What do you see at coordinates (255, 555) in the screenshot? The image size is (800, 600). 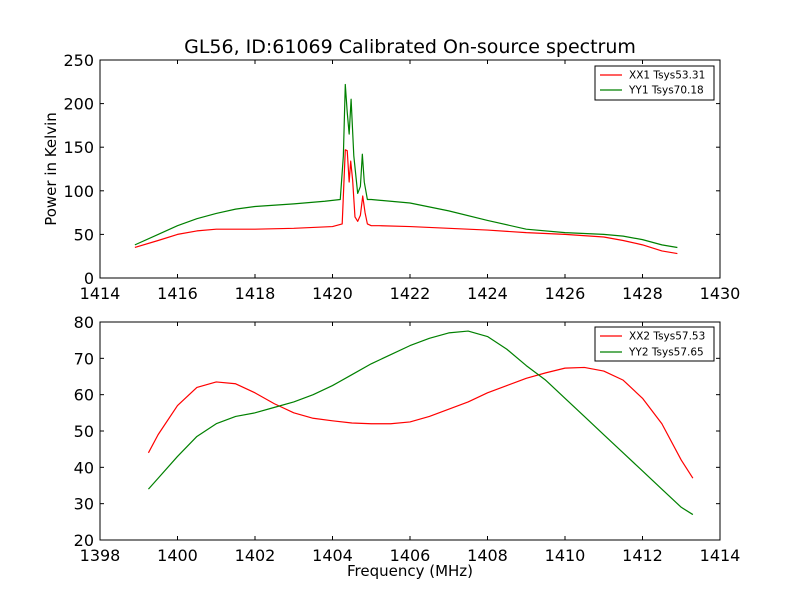 I see `bottom-xtick-label: 1402` at bounding box center [255, 555].